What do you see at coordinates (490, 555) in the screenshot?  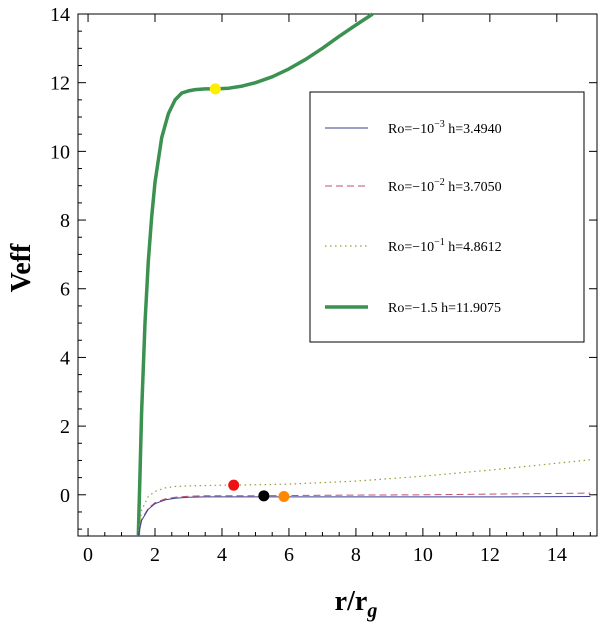 I see `x-tick-label: 12` at bounding box center [490, 555].